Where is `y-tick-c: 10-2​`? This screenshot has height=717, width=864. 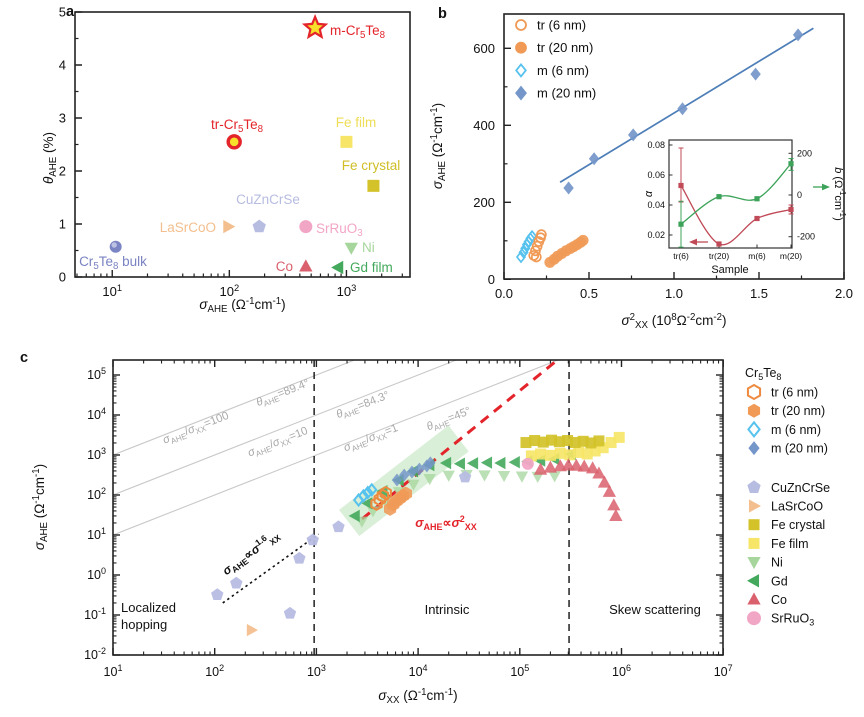 y-tick-c: 10-2​ is located at coordinates (95, 654).